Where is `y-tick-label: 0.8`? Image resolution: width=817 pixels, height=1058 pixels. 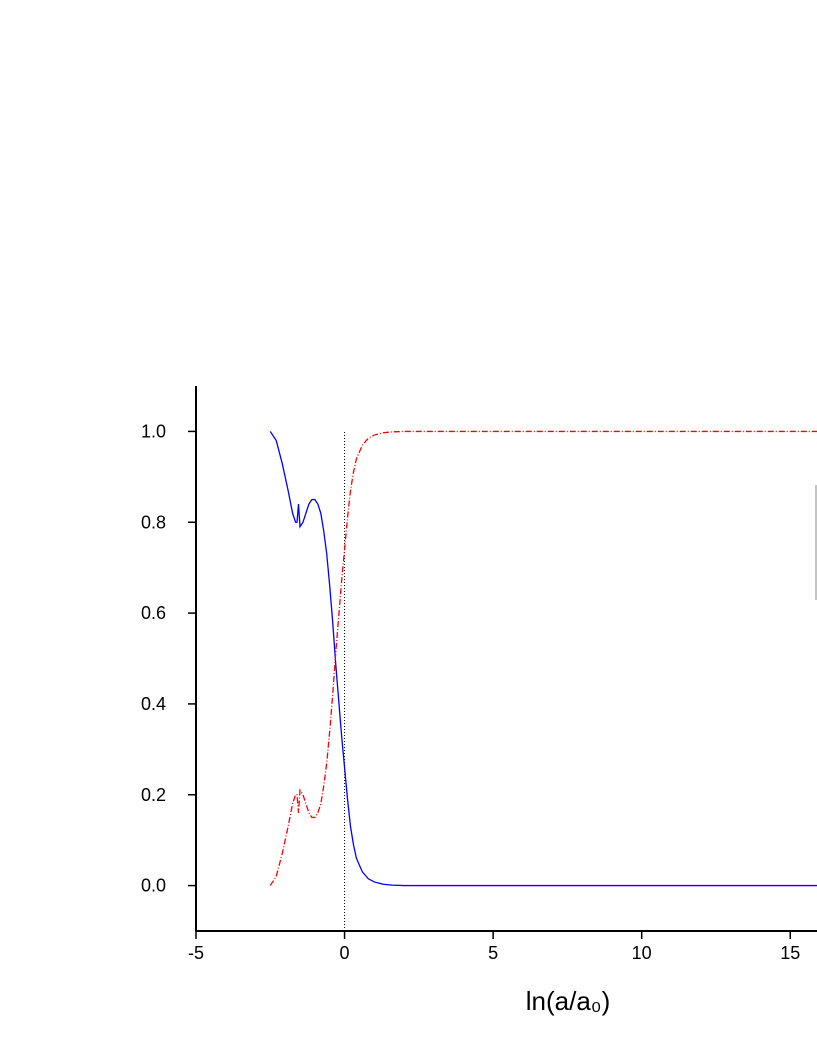 y-tick-label: 0.8 is located at coordinates (153, 522).